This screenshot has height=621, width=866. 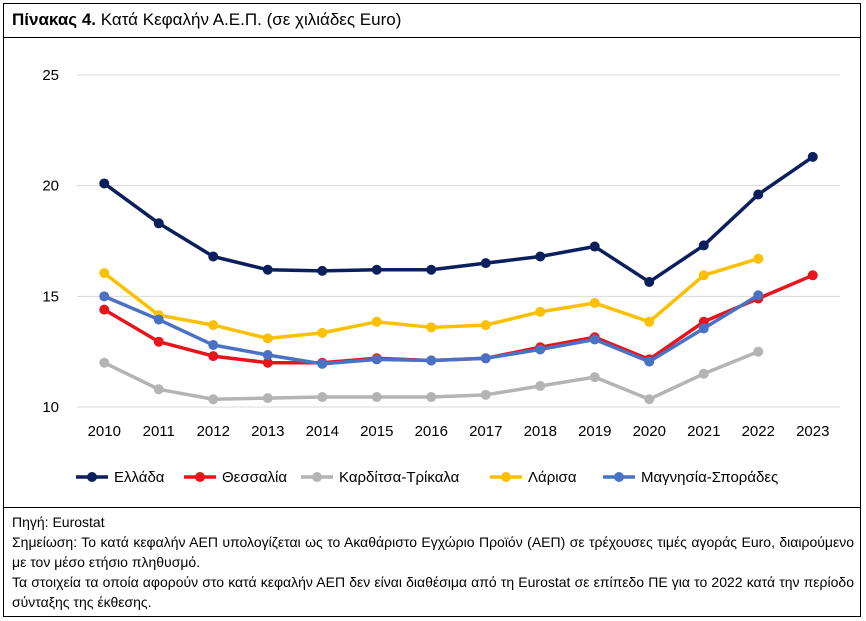 I want to click on x-tick-label: 2022, so click(x=758, y=431).